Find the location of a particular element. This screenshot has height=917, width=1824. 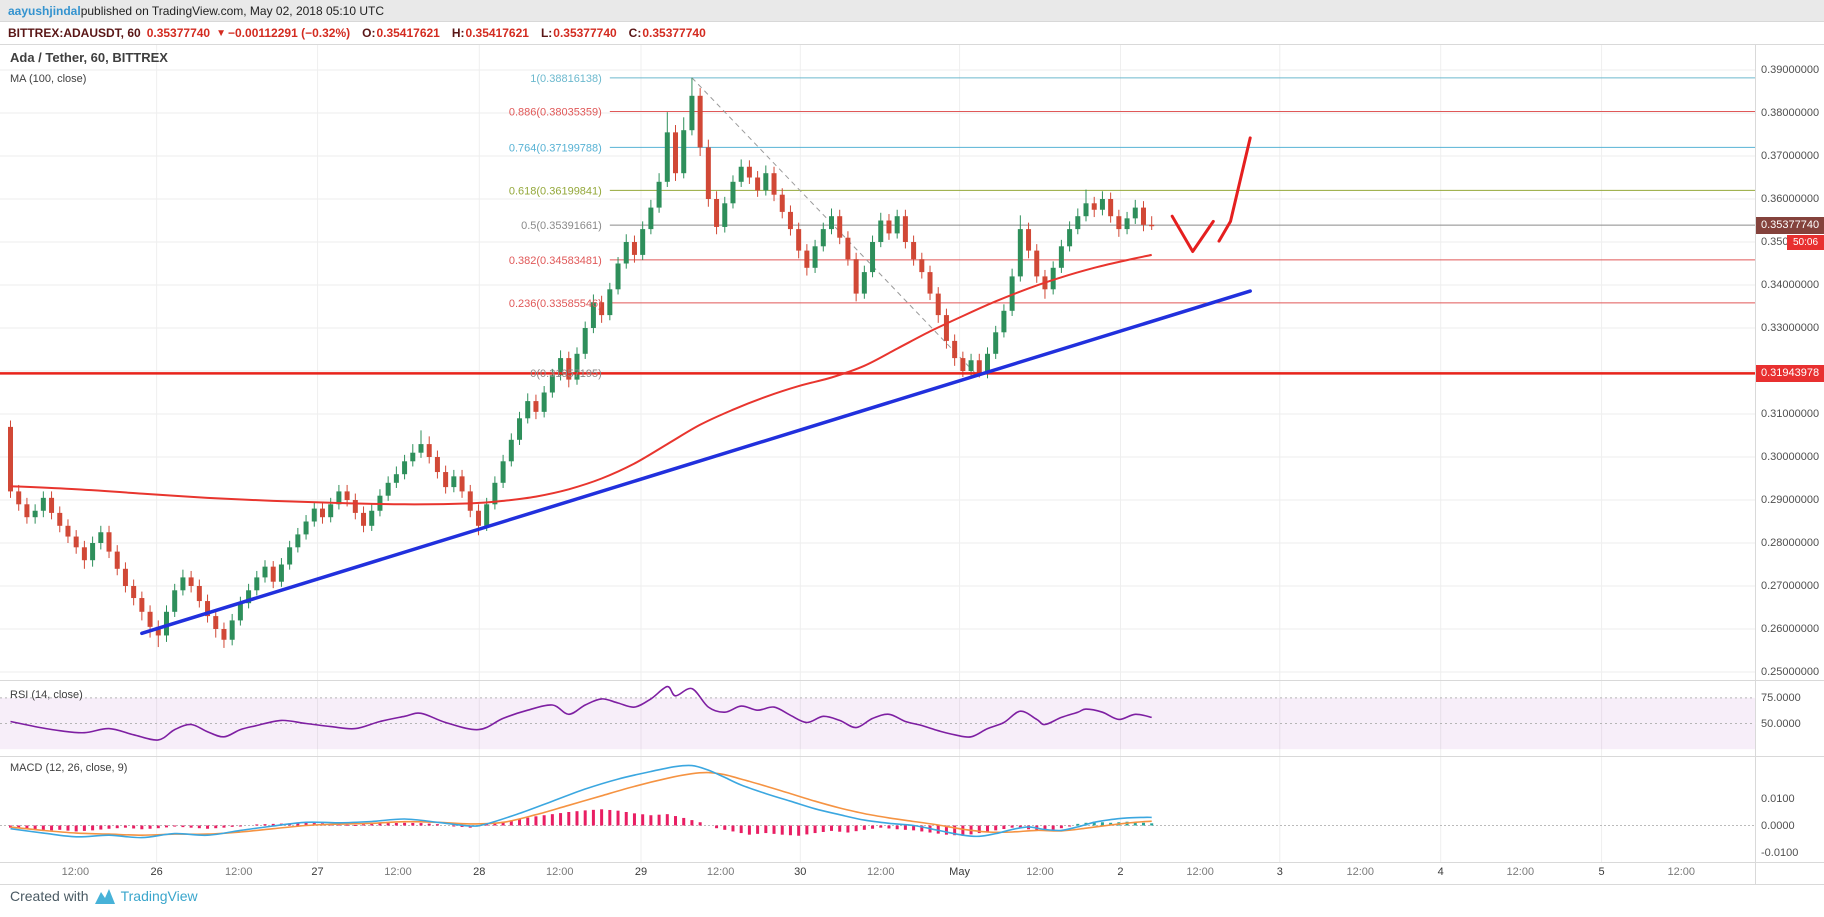

time-axis is located at coordinates (877, 873).